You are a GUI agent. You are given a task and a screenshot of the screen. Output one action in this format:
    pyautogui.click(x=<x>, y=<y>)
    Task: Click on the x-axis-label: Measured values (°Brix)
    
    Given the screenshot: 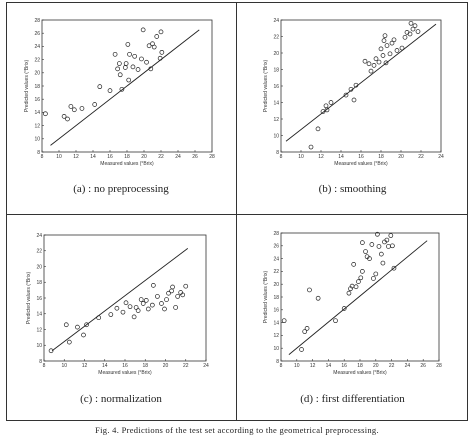 What is the action you would take?
    pyautogui.click(x=360, y=373)
    